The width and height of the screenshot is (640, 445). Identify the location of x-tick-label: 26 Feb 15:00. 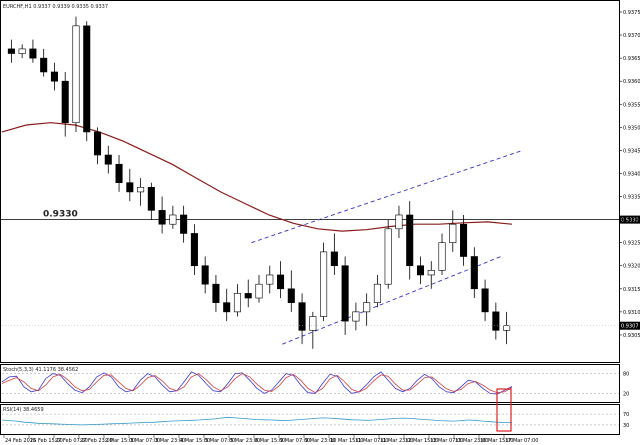
(46, 441).